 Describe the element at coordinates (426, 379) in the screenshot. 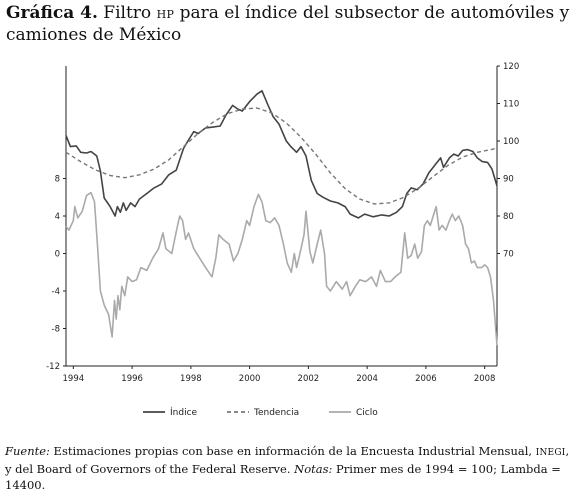

I see `x-axis-tick-label: 2006` at that location.